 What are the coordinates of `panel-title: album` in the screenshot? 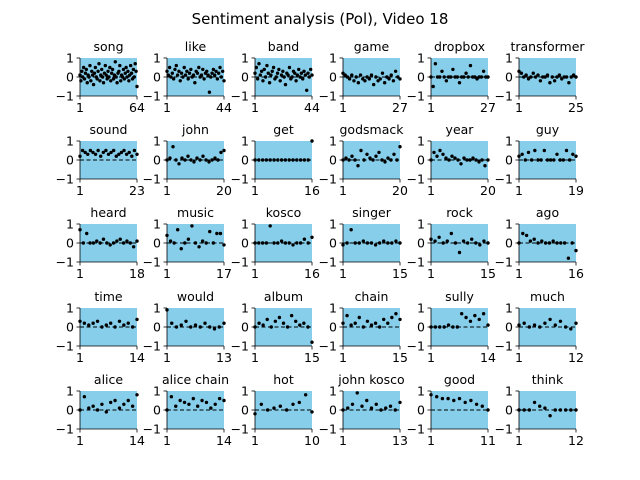 It's located at (283, 296).